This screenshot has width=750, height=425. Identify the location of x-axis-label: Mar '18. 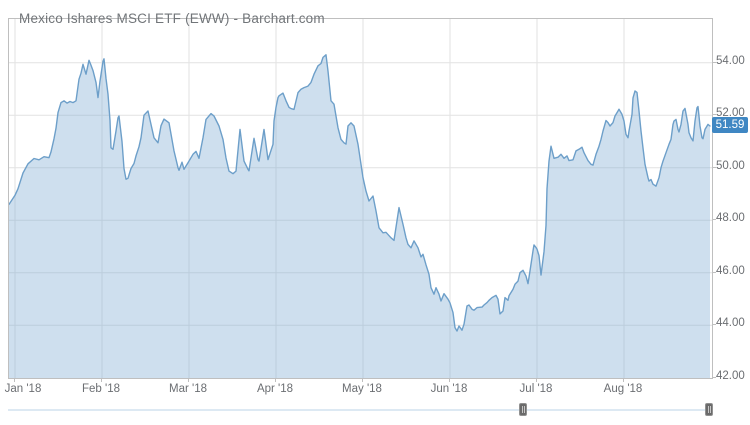
(188, 389).